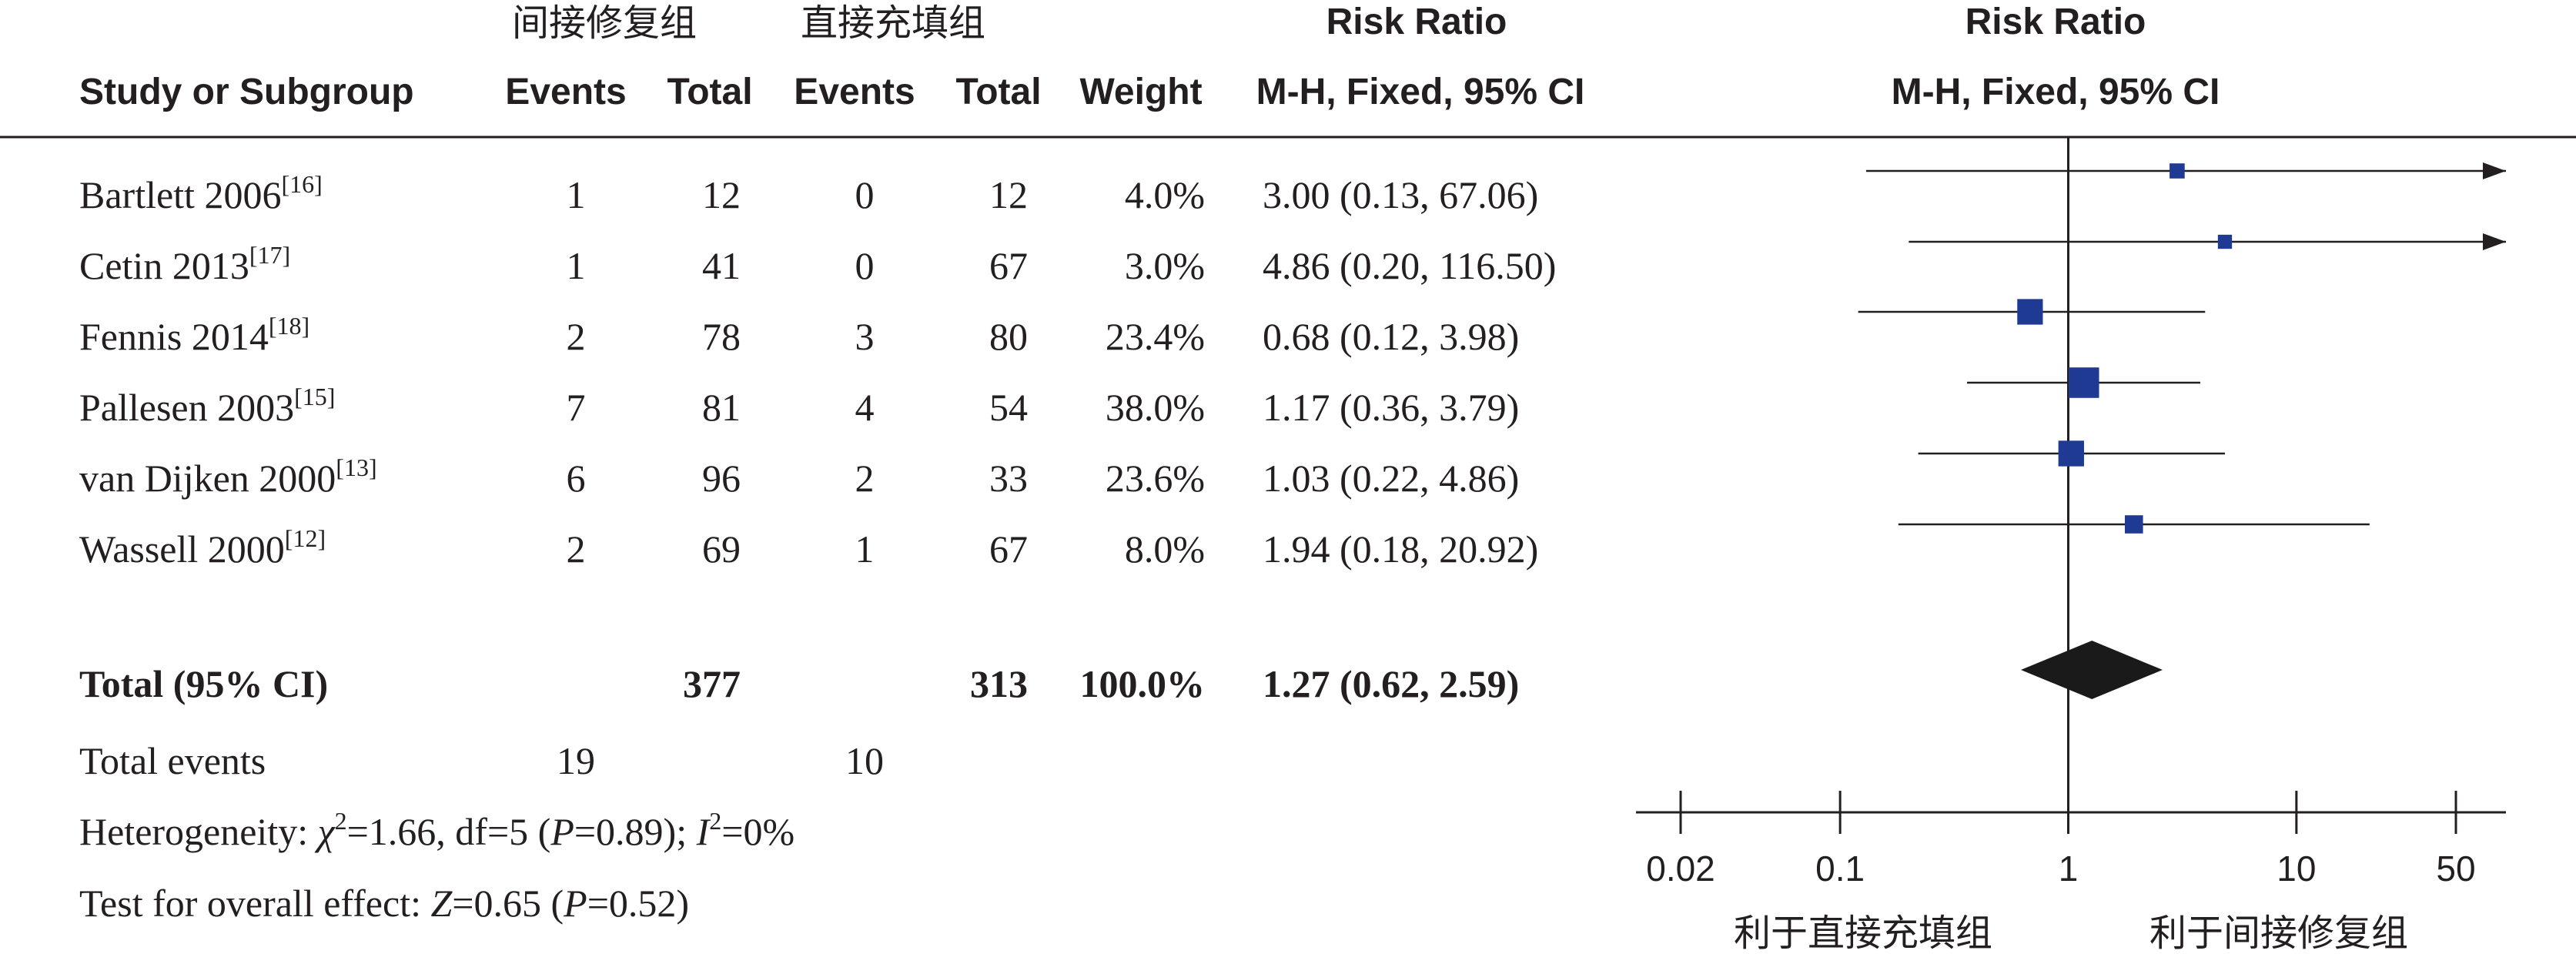  I want to click on rr-ci-value: 3.00 (0.13, 67.06), so click(1401, 194).